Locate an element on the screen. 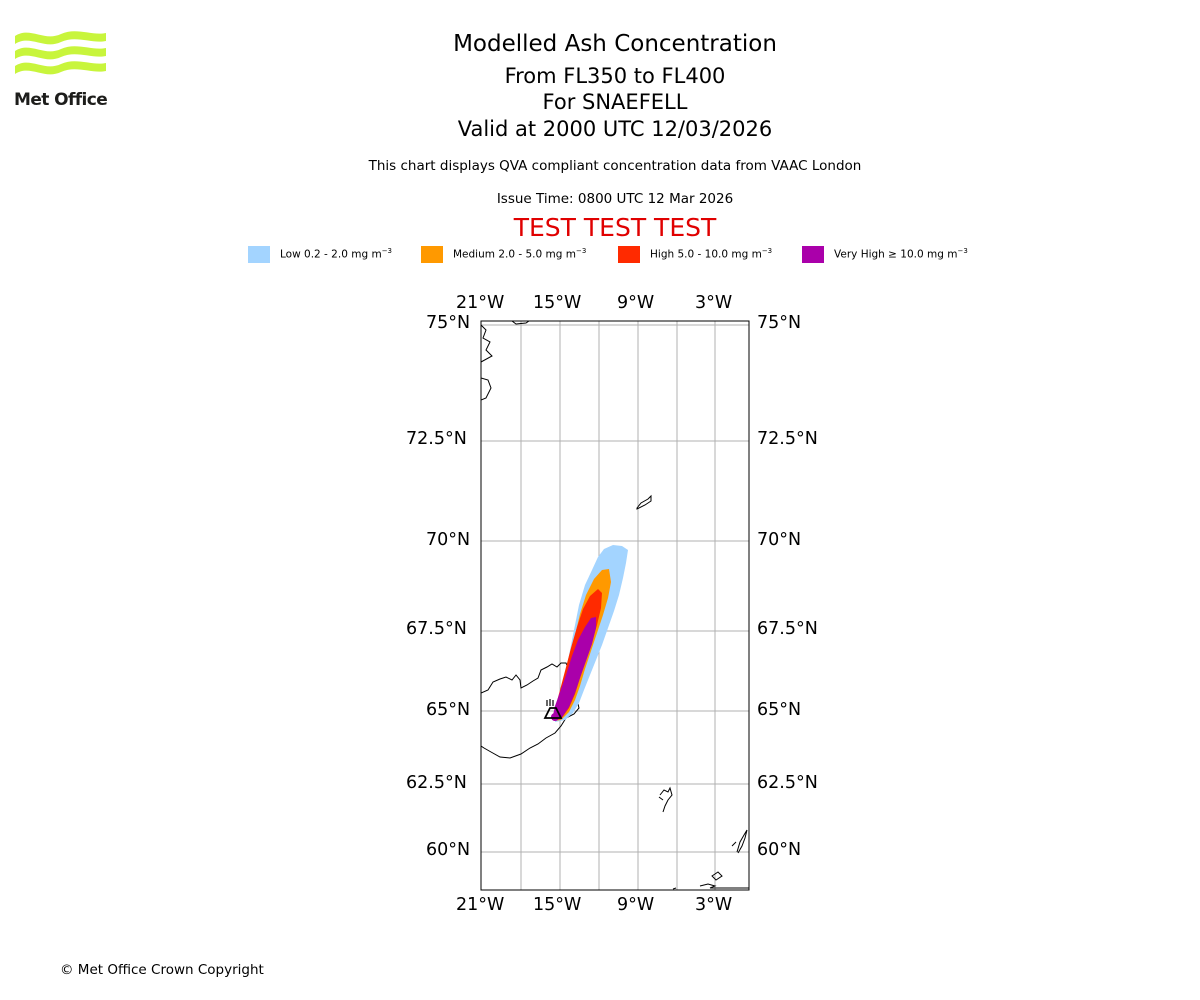  lat-label-right-60n: 60°N is located at coordinates (779, 850).